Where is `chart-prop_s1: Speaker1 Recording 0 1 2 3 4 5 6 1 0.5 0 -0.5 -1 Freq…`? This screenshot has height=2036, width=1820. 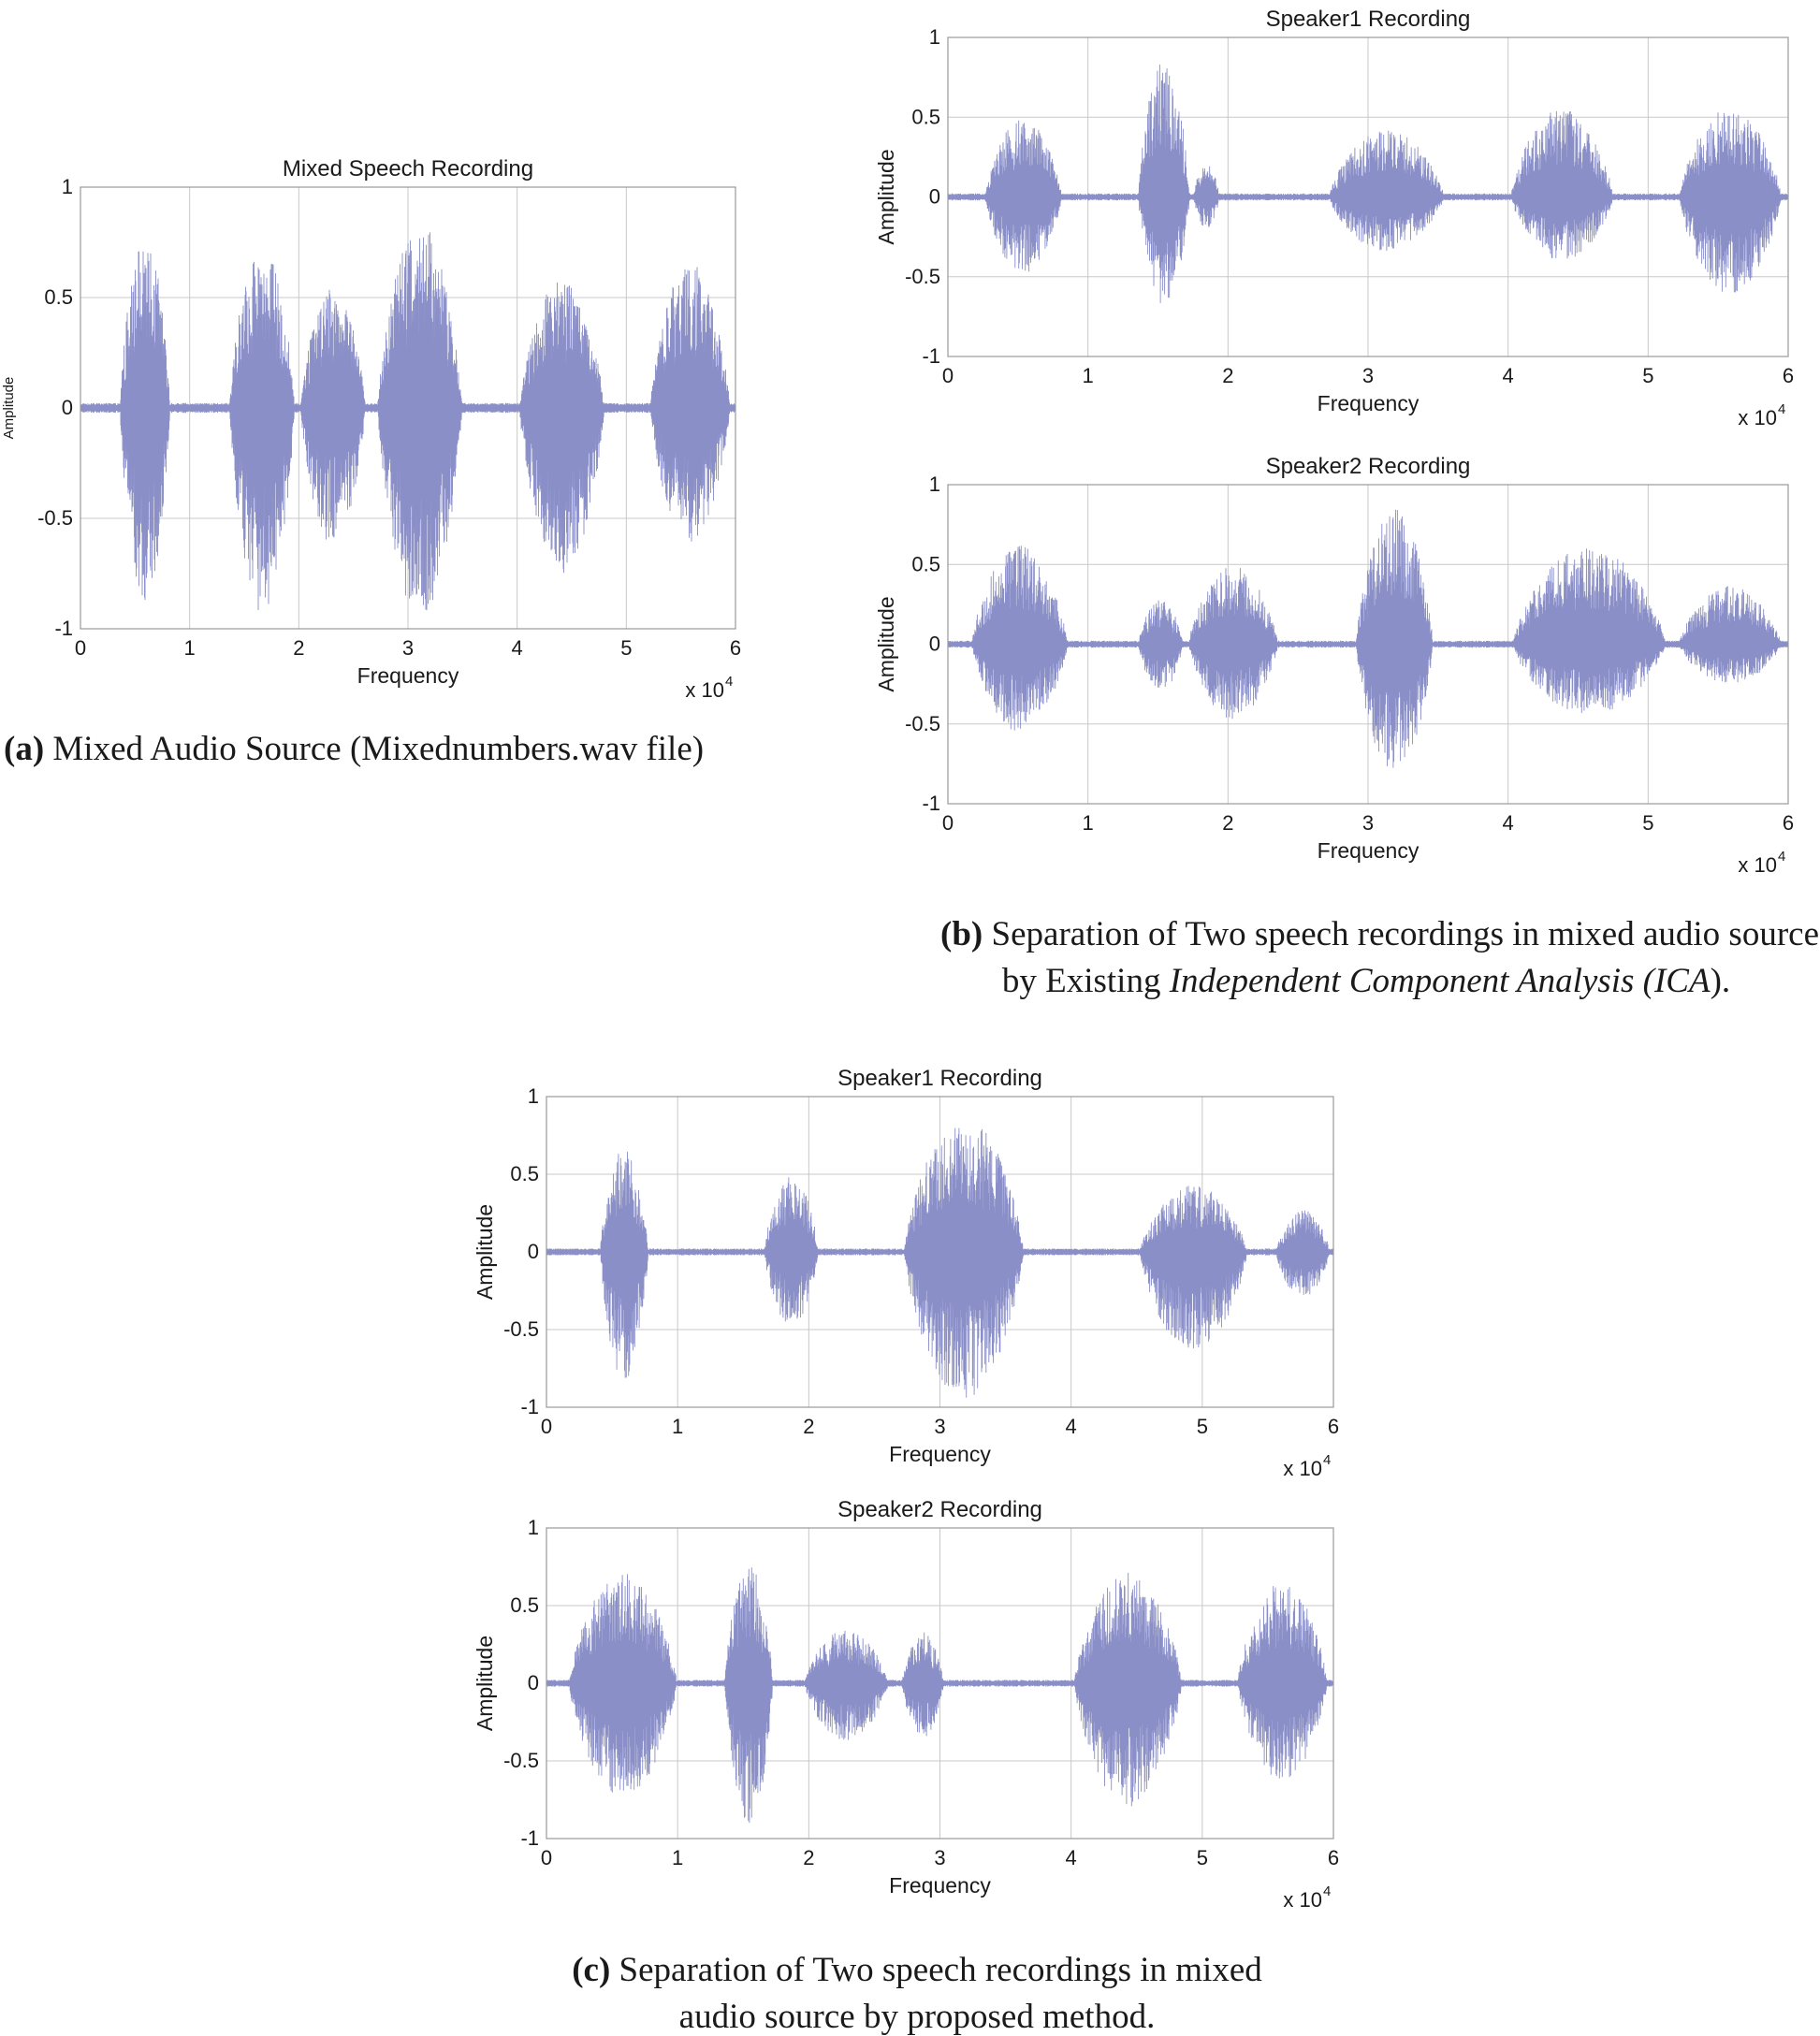
chart-prop_s1: Speaker1 Recording 0 1 2 3 4 5 6 1 0.5 0 -0.5 -1 Freq… is located at coordinates (906, 1273).